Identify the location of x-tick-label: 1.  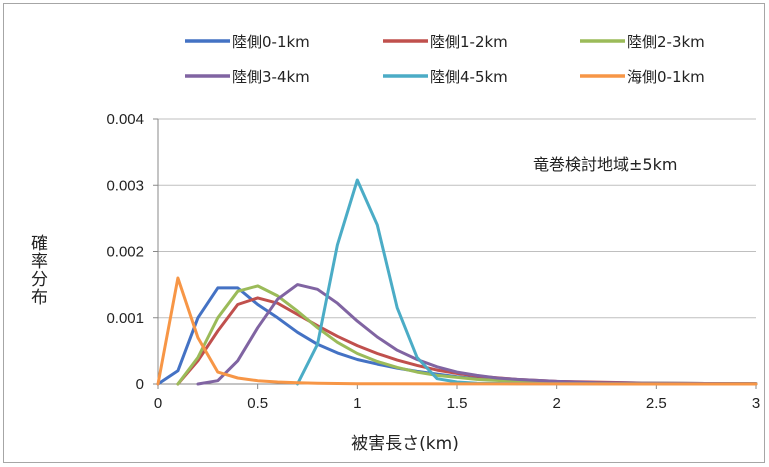
(357, 403).